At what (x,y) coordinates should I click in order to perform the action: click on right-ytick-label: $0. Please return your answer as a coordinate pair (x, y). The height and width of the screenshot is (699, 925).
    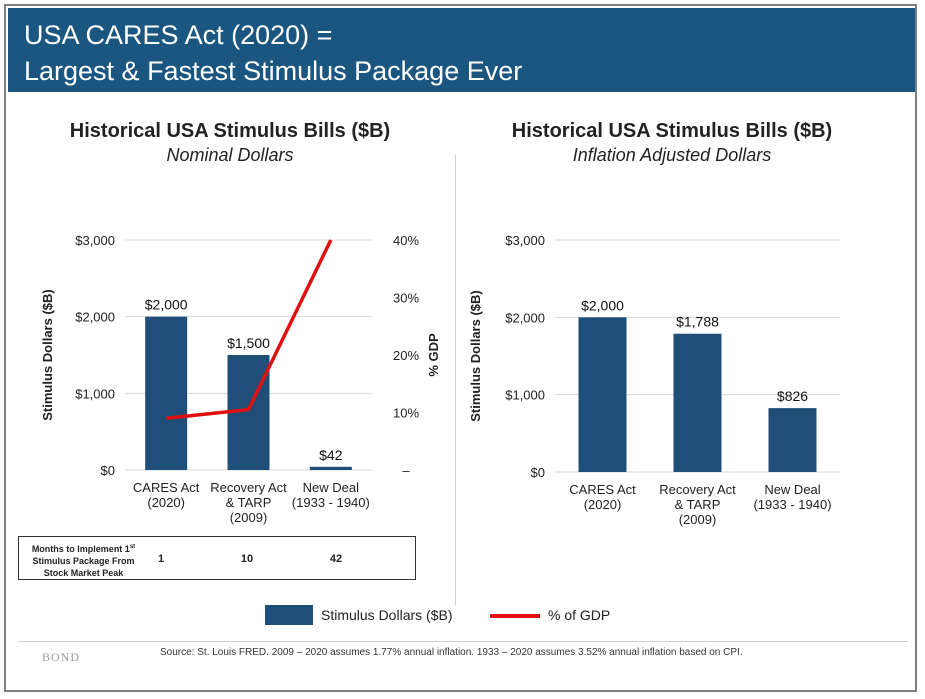
    Looking at the image, I should click on (538, 472).